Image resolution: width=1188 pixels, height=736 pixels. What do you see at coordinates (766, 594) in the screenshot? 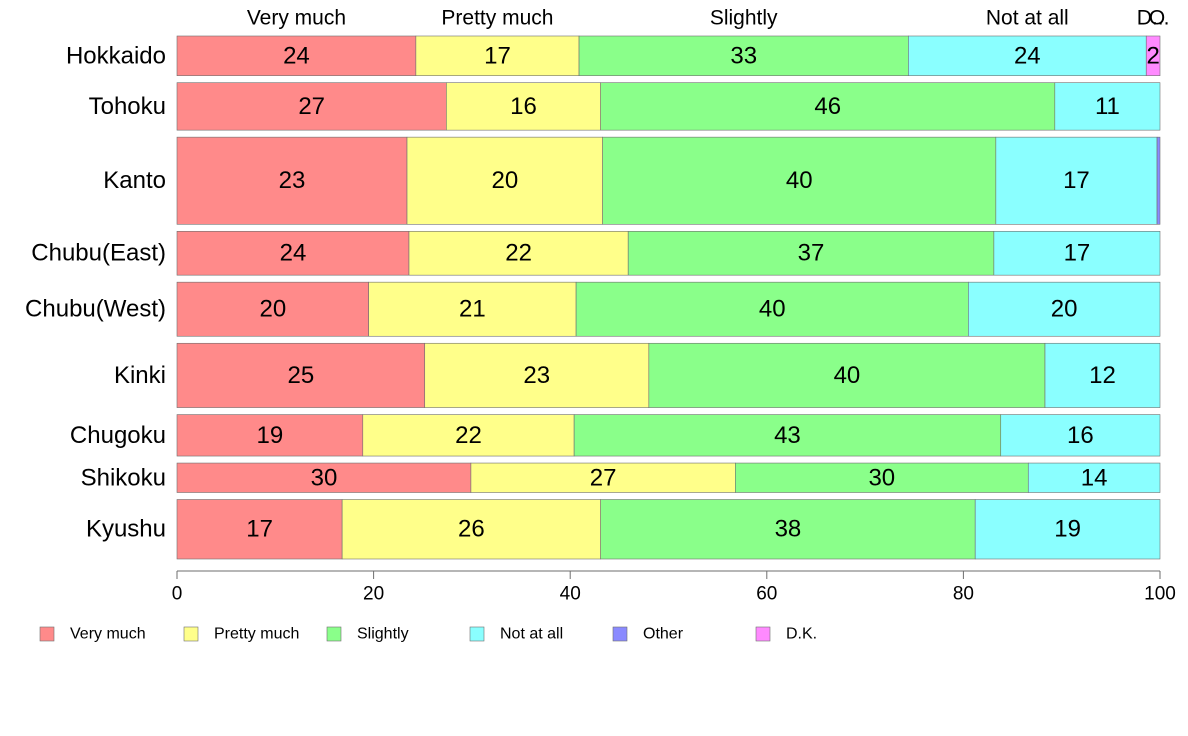
I see `x-tick-label-3: 60` at bounding box center [766, 594].